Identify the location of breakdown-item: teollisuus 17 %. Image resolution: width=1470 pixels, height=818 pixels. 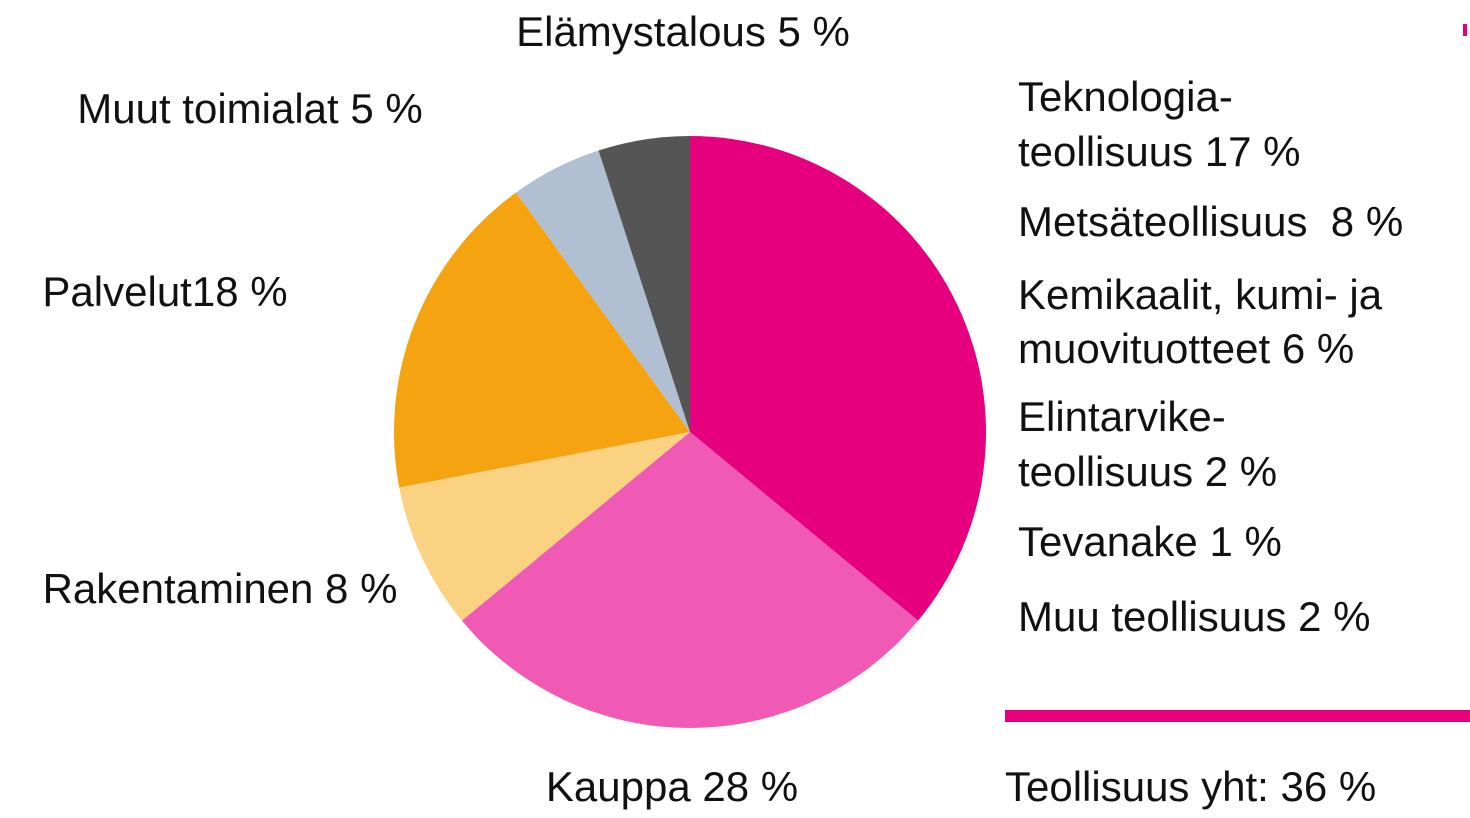
(1159, 151).